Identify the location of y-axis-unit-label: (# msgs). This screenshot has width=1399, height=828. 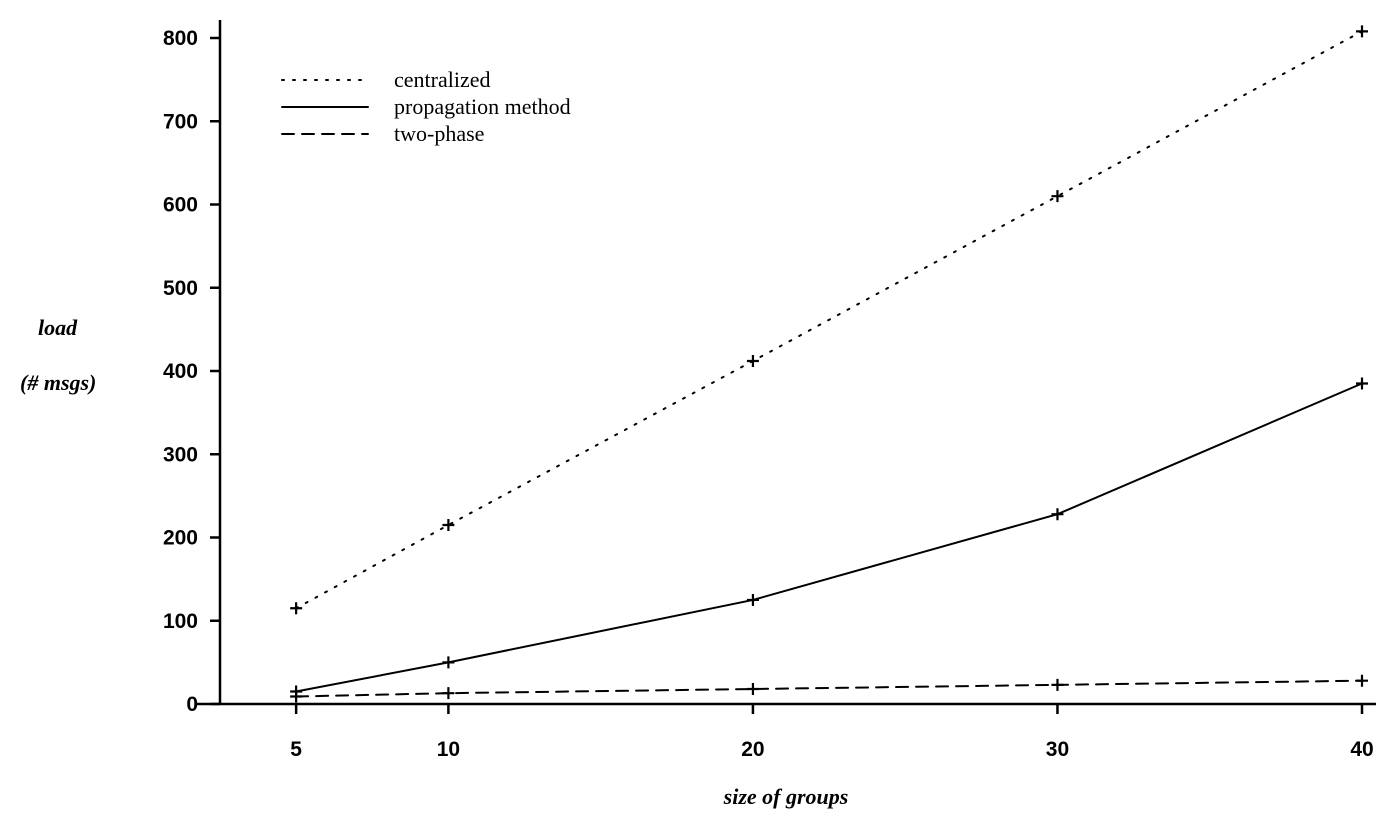
(58, 382).